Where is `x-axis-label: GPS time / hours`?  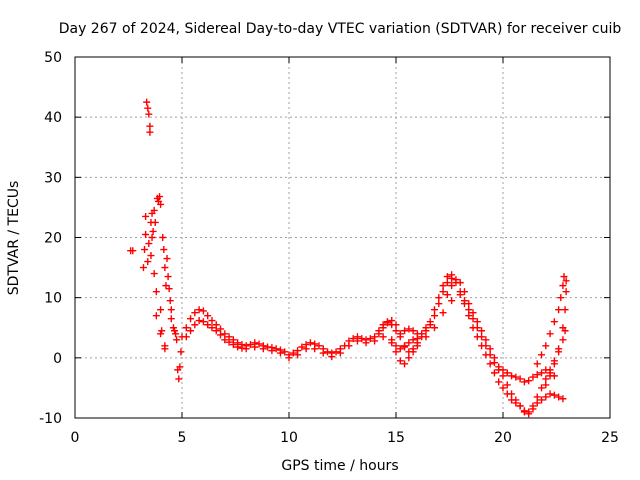
x-axis-label: GPS time / hours is located at coordinates (339, 466).